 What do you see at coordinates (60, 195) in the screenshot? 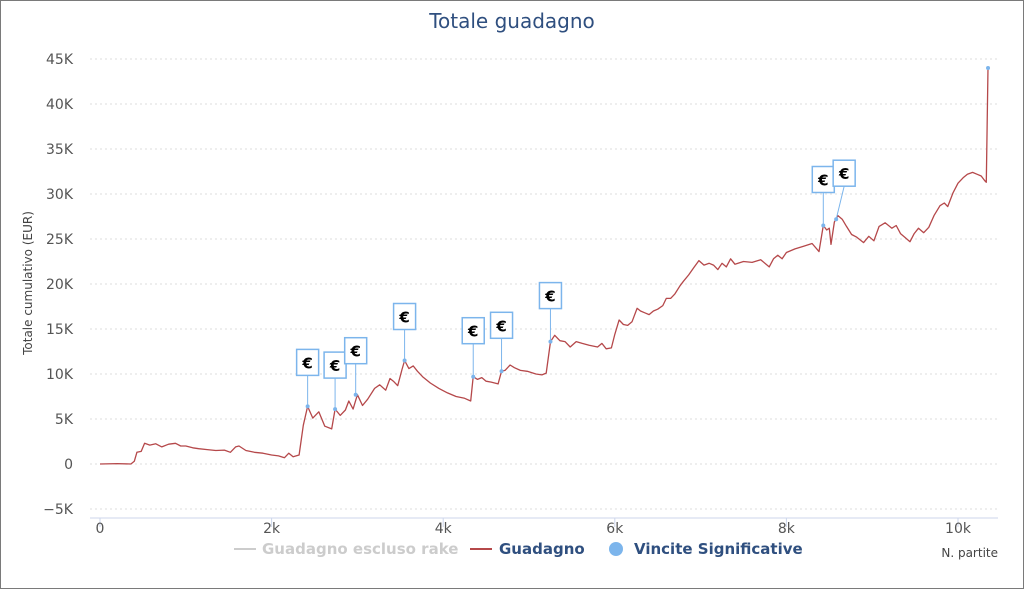
I see `y-tick-label: 30K` at bounding box center [60, 195].